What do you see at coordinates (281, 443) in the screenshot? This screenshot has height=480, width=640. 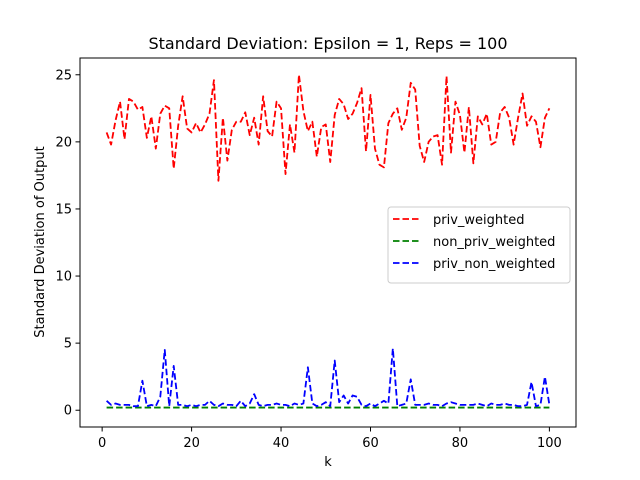 I see `x-tick-label: 40` at bounding box center [281, 443].